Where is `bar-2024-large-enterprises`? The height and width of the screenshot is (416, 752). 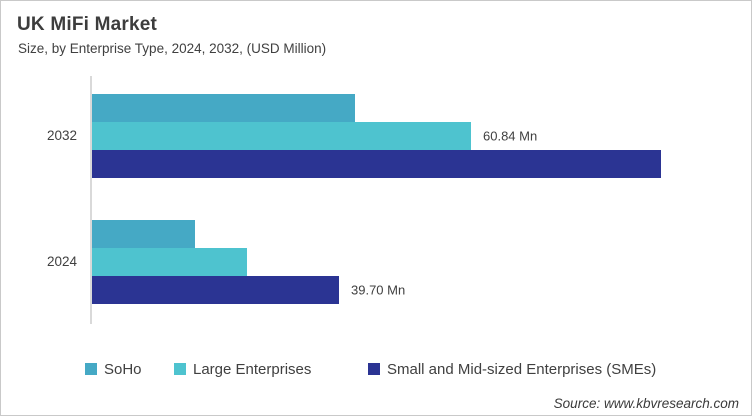
bar-2024-large-enterprises is located at coordinates (169, 262).